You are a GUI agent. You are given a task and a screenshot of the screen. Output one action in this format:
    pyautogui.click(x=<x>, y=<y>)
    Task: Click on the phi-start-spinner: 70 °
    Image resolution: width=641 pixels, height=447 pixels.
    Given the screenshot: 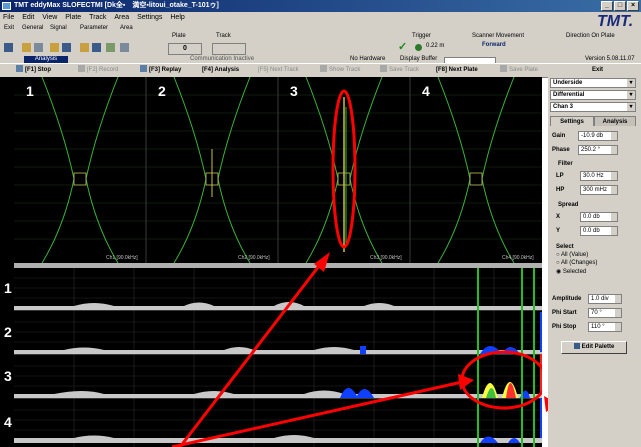 What is the action you would take?
    pyautogui.click(x=605, y=313)
    